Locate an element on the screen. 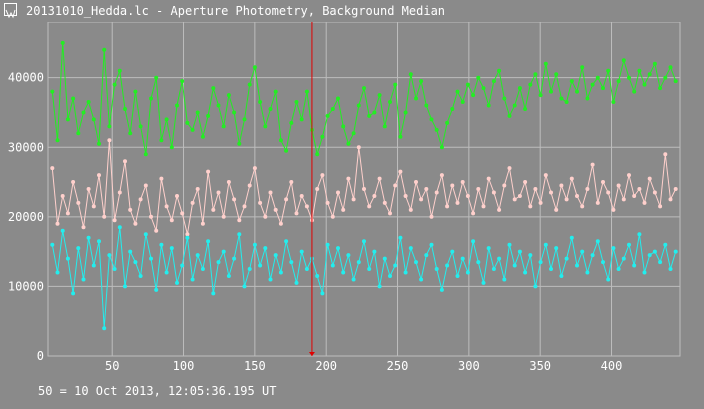  y-tick-label: 40000 is located at coordinates (26, 78).